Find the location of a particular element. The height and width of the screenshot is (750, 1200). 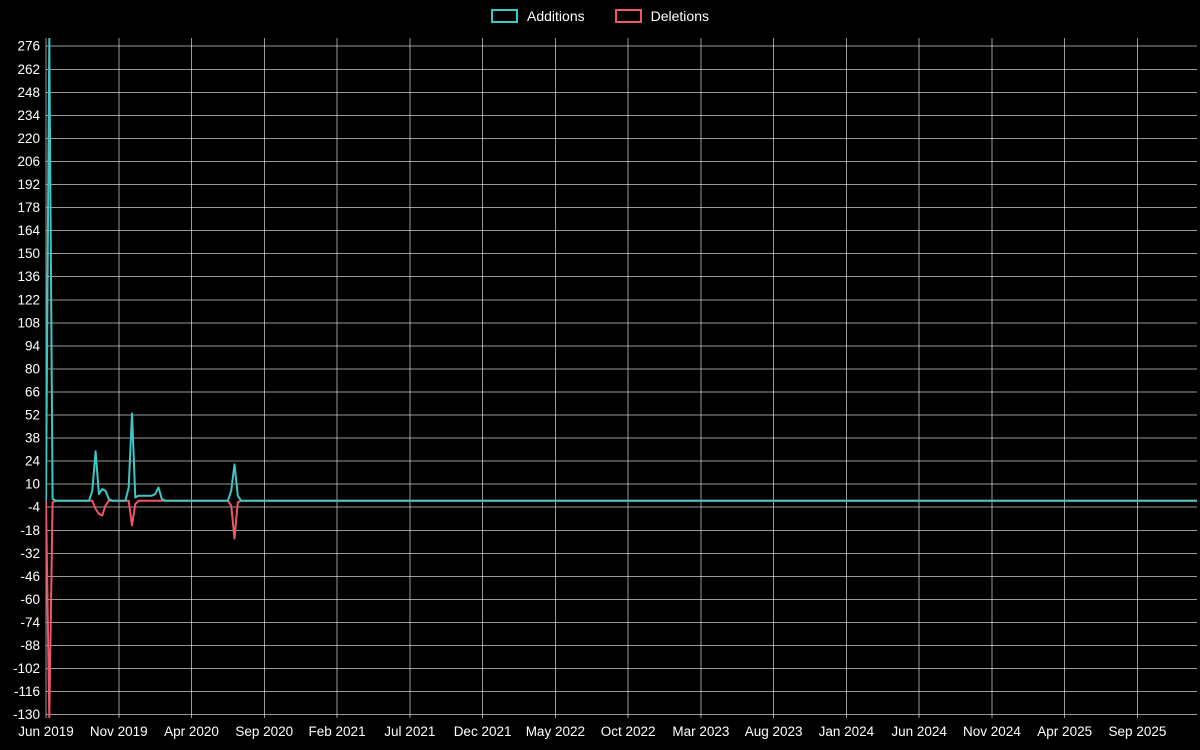

svg-text: Mar 2023 is located at coordinates (700, 731).